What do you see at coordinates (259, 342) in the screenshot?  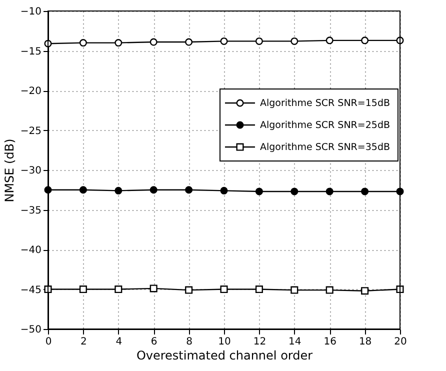 I see `x-tick-label: 12` at bounding box center [259, 342].